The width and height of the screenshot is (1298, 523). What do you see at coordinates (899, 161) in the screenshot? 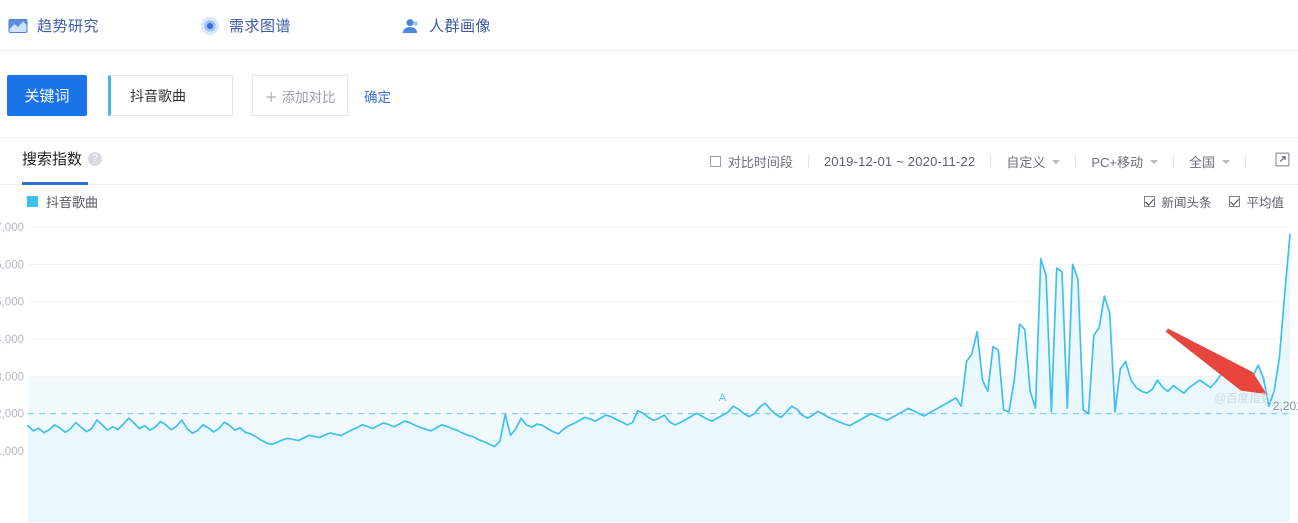
I see `date-range-picker: 2019-12-01 ~ 2020-11-22` at bounding box center [899, 161].